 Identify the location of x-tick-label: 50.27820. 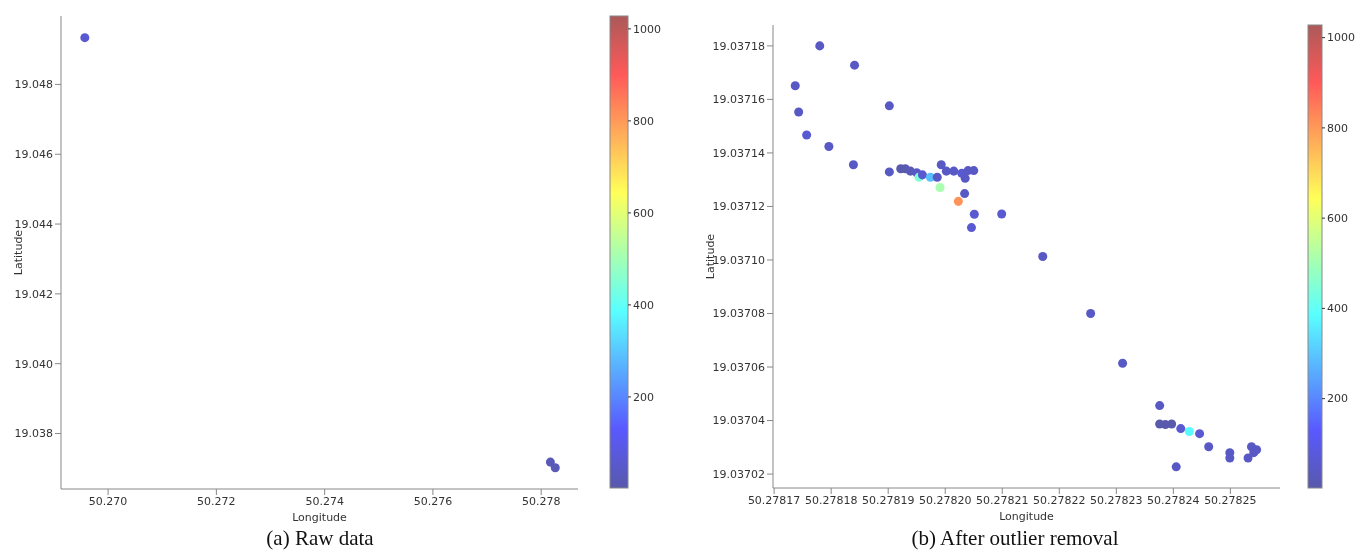
(945, 500).